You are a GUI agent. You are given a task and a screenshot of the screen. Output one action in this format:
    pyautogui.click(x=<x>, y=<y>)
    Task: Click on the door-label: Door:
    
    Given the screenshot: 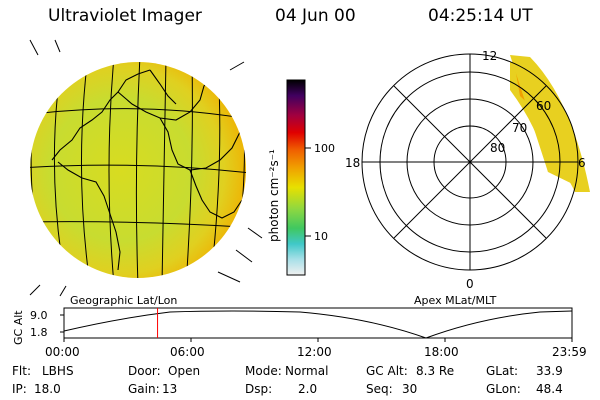 What is the action you would take?
    pyautogui.click(x=144, y=371)
    